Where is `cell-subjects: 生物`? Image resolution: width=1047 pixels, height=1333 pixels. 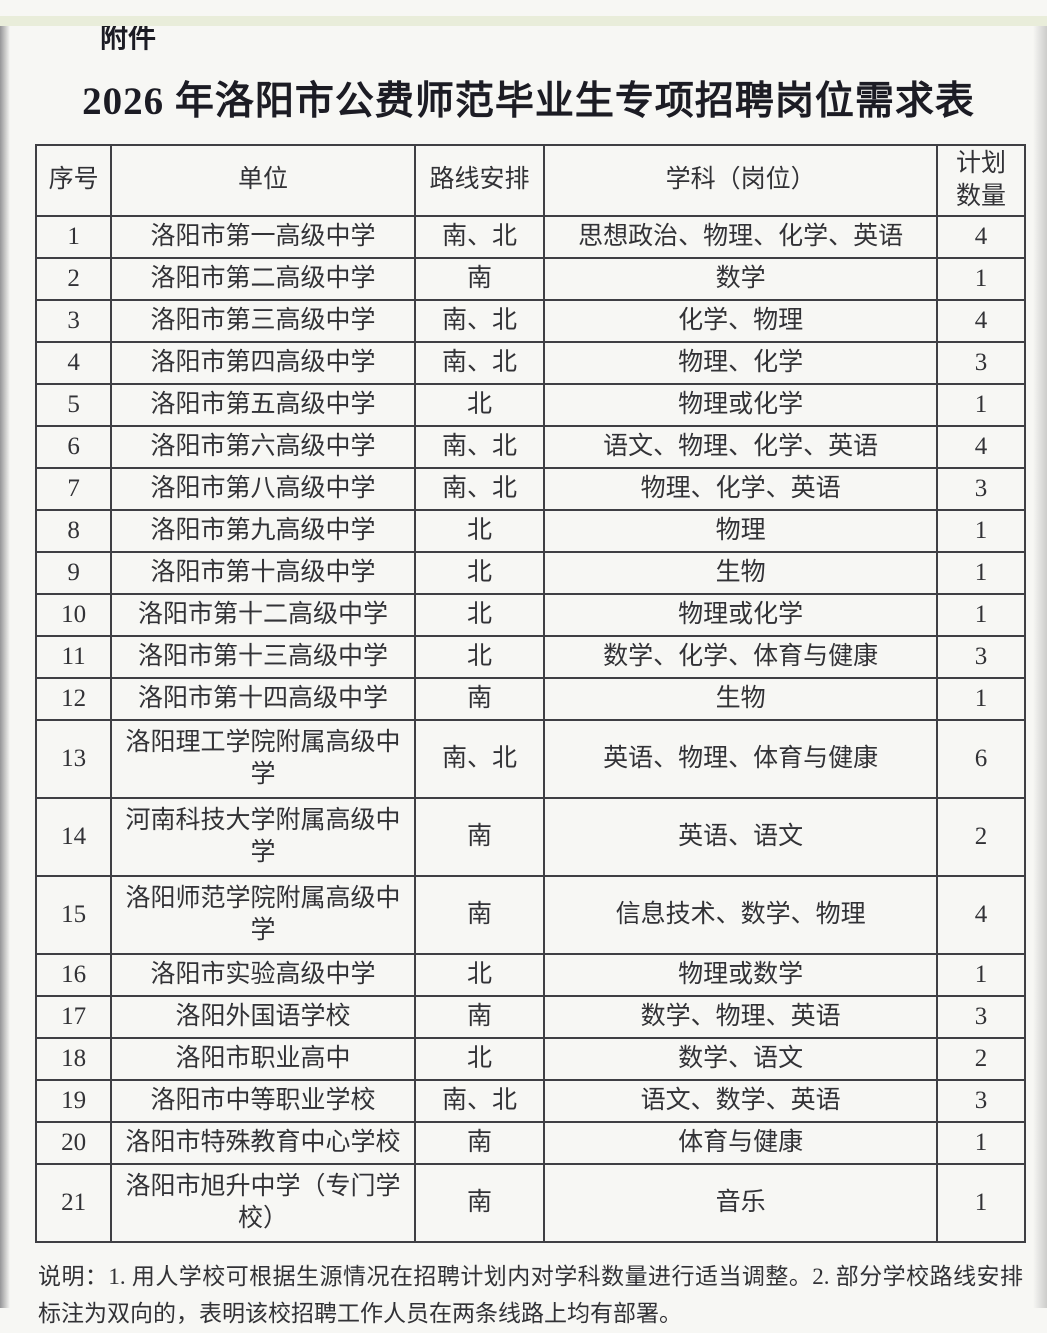
cell-subjects: 生物 is located at coordinates (740, 699).